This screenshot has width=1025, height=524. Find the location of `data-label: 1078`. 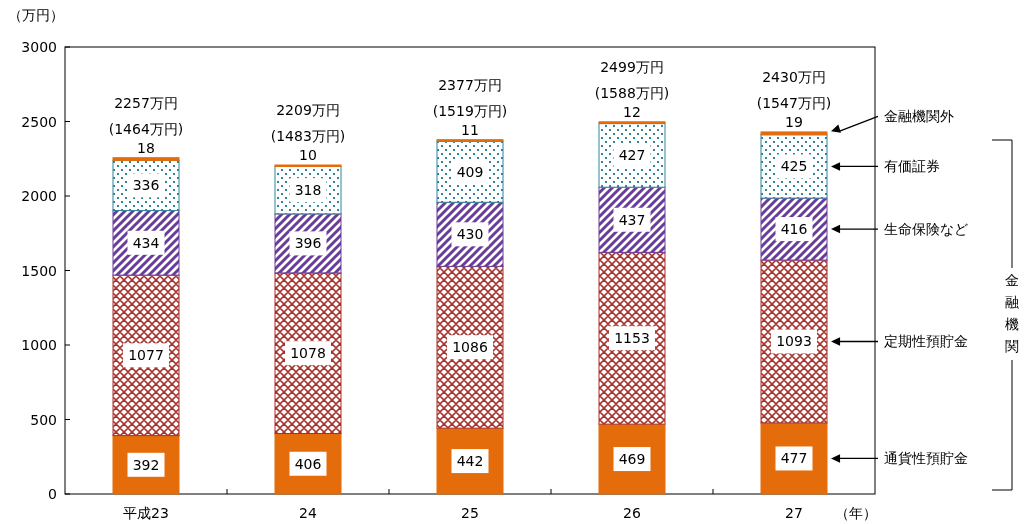

data-label: 1078 is located at coordinates (308, 353).